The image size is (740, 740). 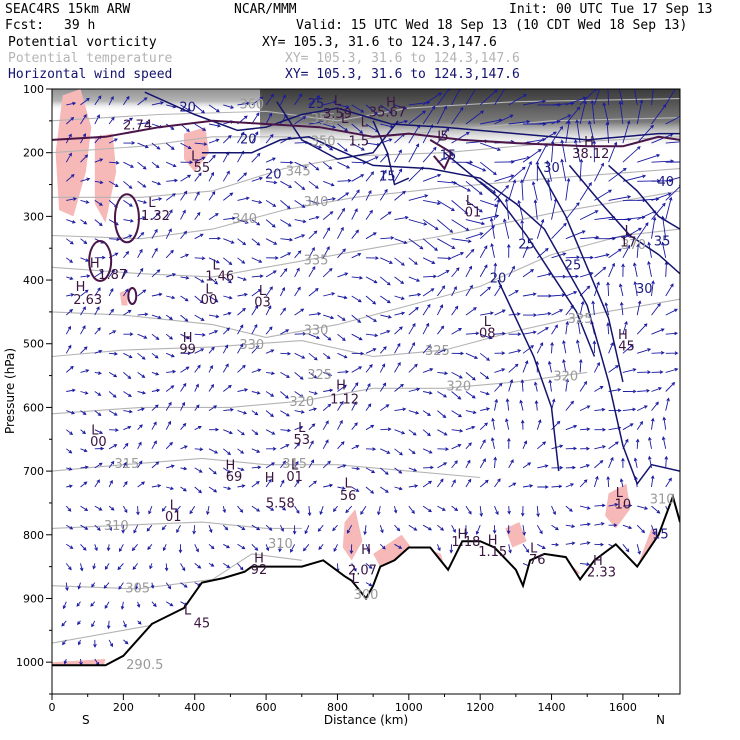 What do you see at coordinates (590, 154) in the screenshot?
I see `high-low-label: 38.12` at bounding box center [590, 154].